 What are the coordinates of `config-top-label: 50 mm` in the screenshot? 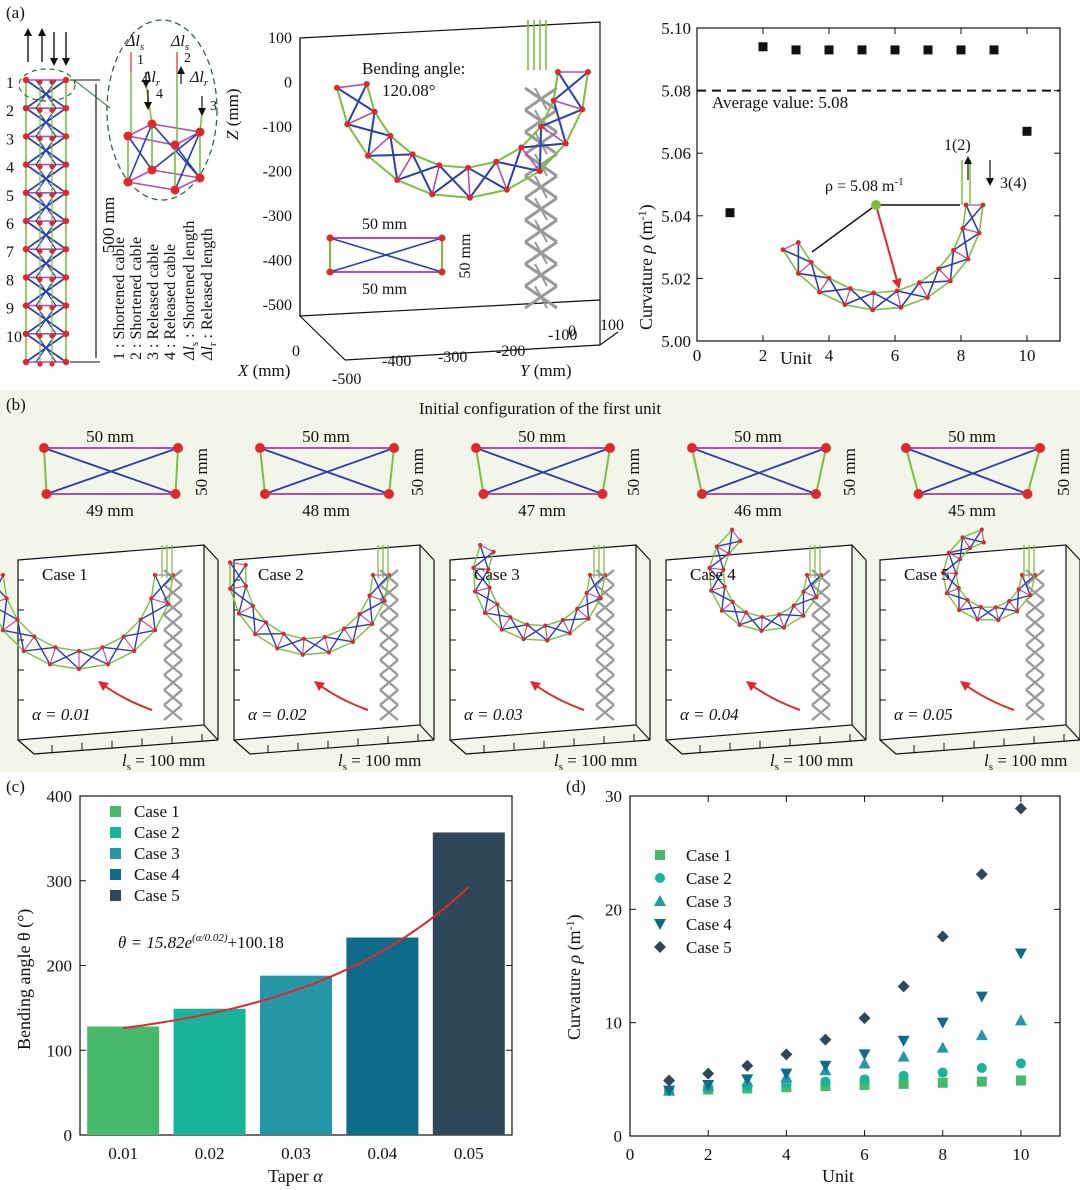 It's located at (326, 436).